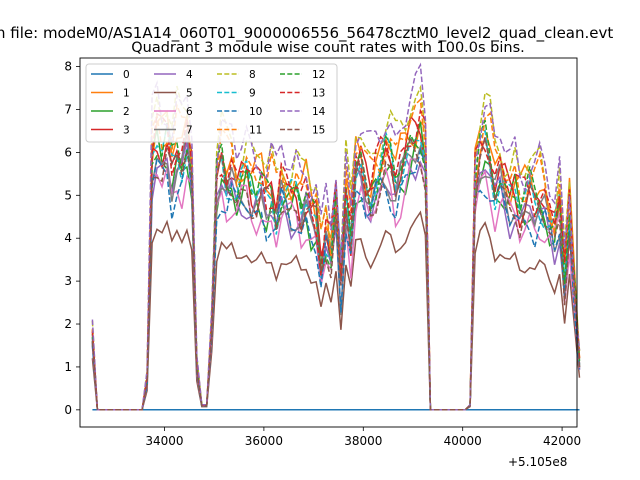  Describe the element at coordinates (68, 410) in the screenshot. I see `y-tick-label: 0` at that location.